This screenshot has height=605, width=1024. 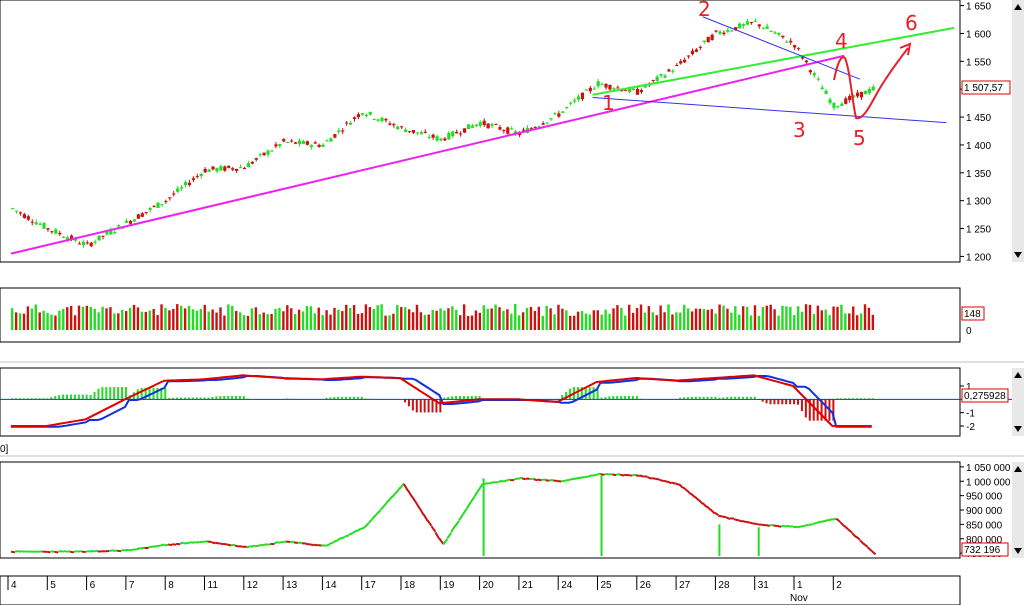 What do you see at coordinates (905, 49) in the screenshot?
I see `arrow-head-icon` at bounding box center [905, 49].